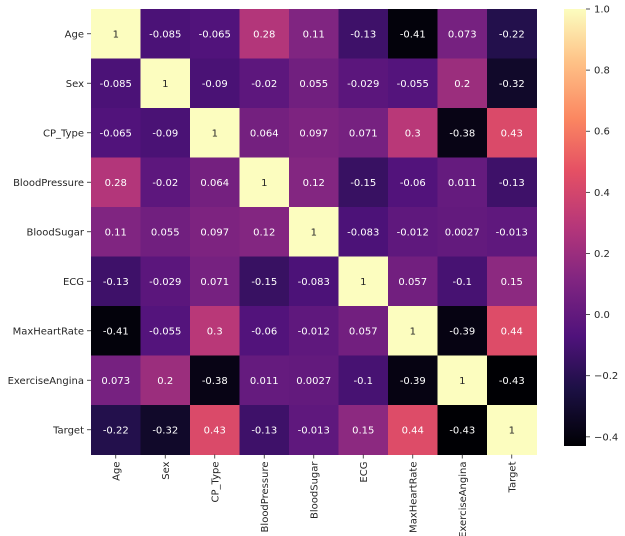 This screenshot has height=536, width=625. Describe the element at coordinates (591, 225) in the screenshot. I see `colorbar: 1.0 0.8 0.6 0.4 0.2 0.0 −0.2 −0.4` at that location.